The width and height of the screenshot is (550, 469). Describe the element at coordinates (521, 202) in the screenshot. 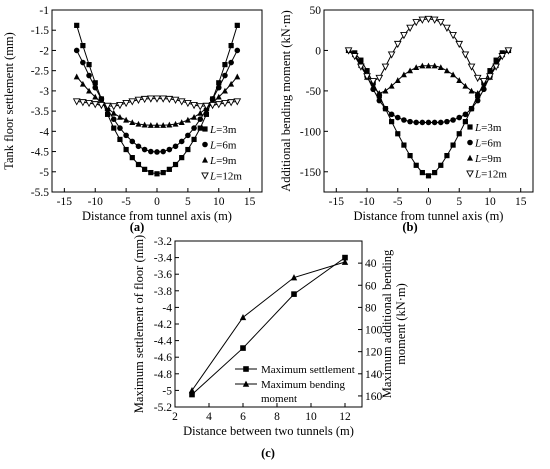

I see `x-tick-label: 15` at that location.